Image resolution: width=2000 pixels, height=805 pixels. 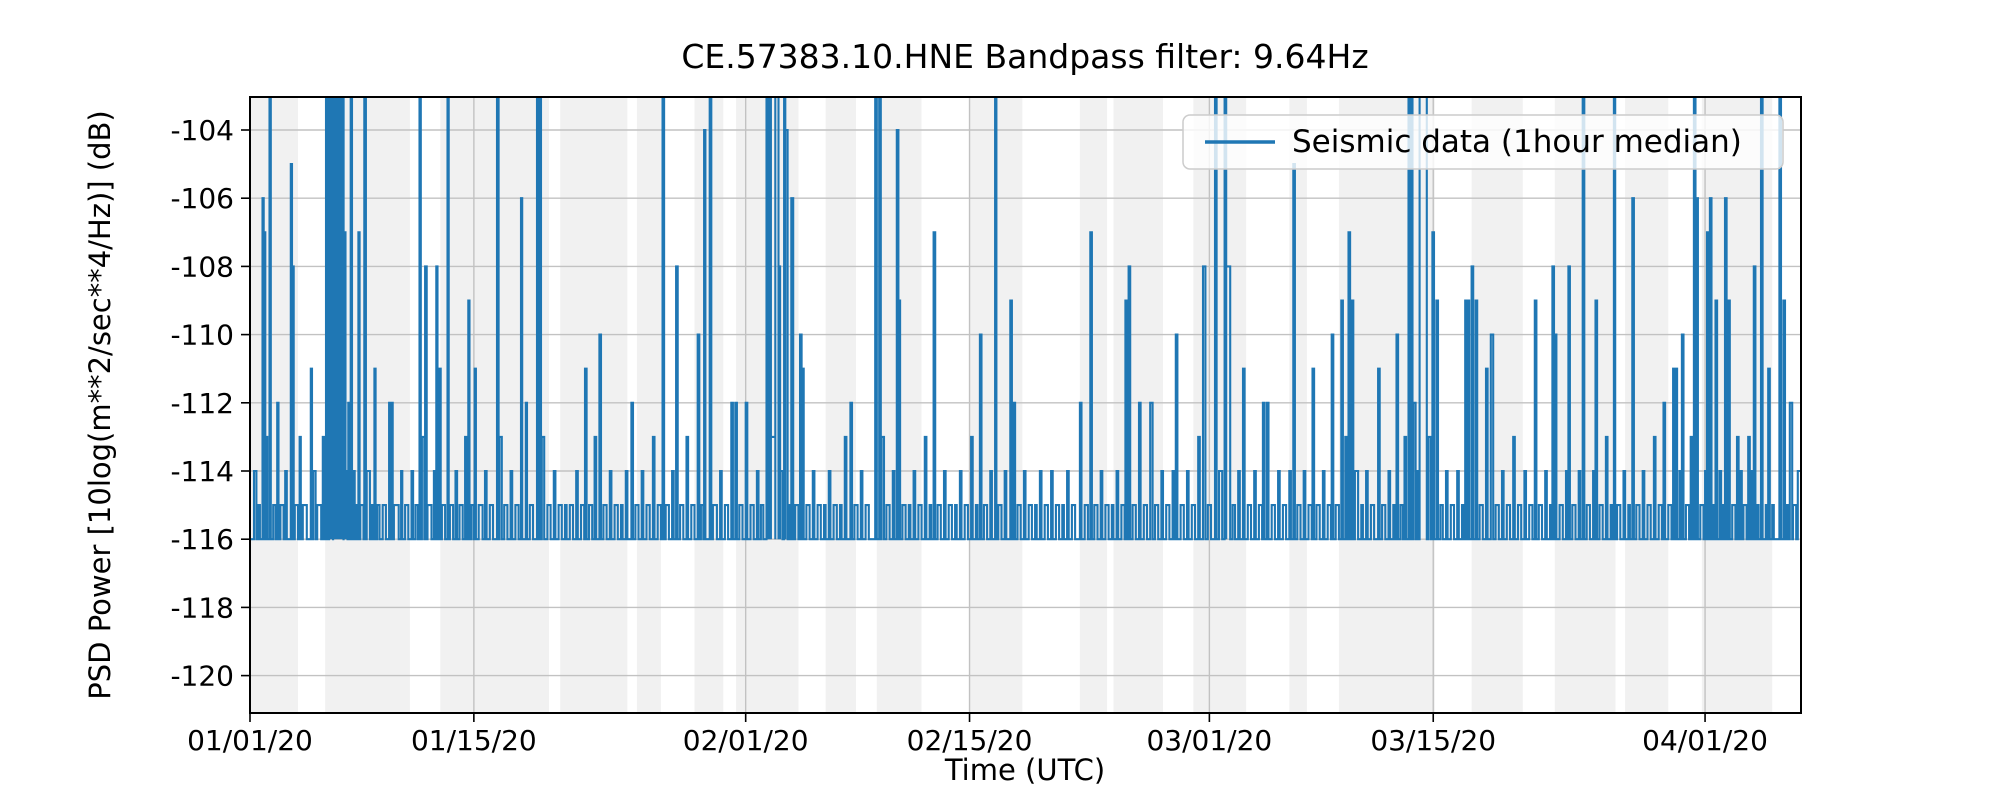 I want to click on x-tick-label: 03/01/20, so click(x=1209, y=740).